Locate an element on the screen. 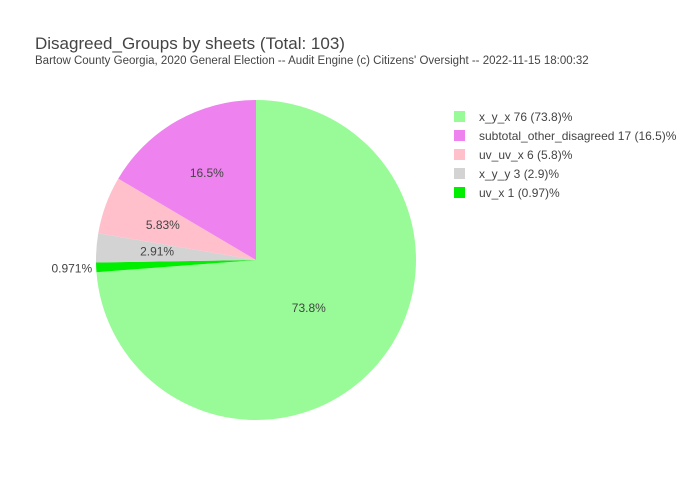 The image size is (700, 500). legend-item: subtotal_other_disagreed 17 (16.5)% is located at coordinates (565, 135).